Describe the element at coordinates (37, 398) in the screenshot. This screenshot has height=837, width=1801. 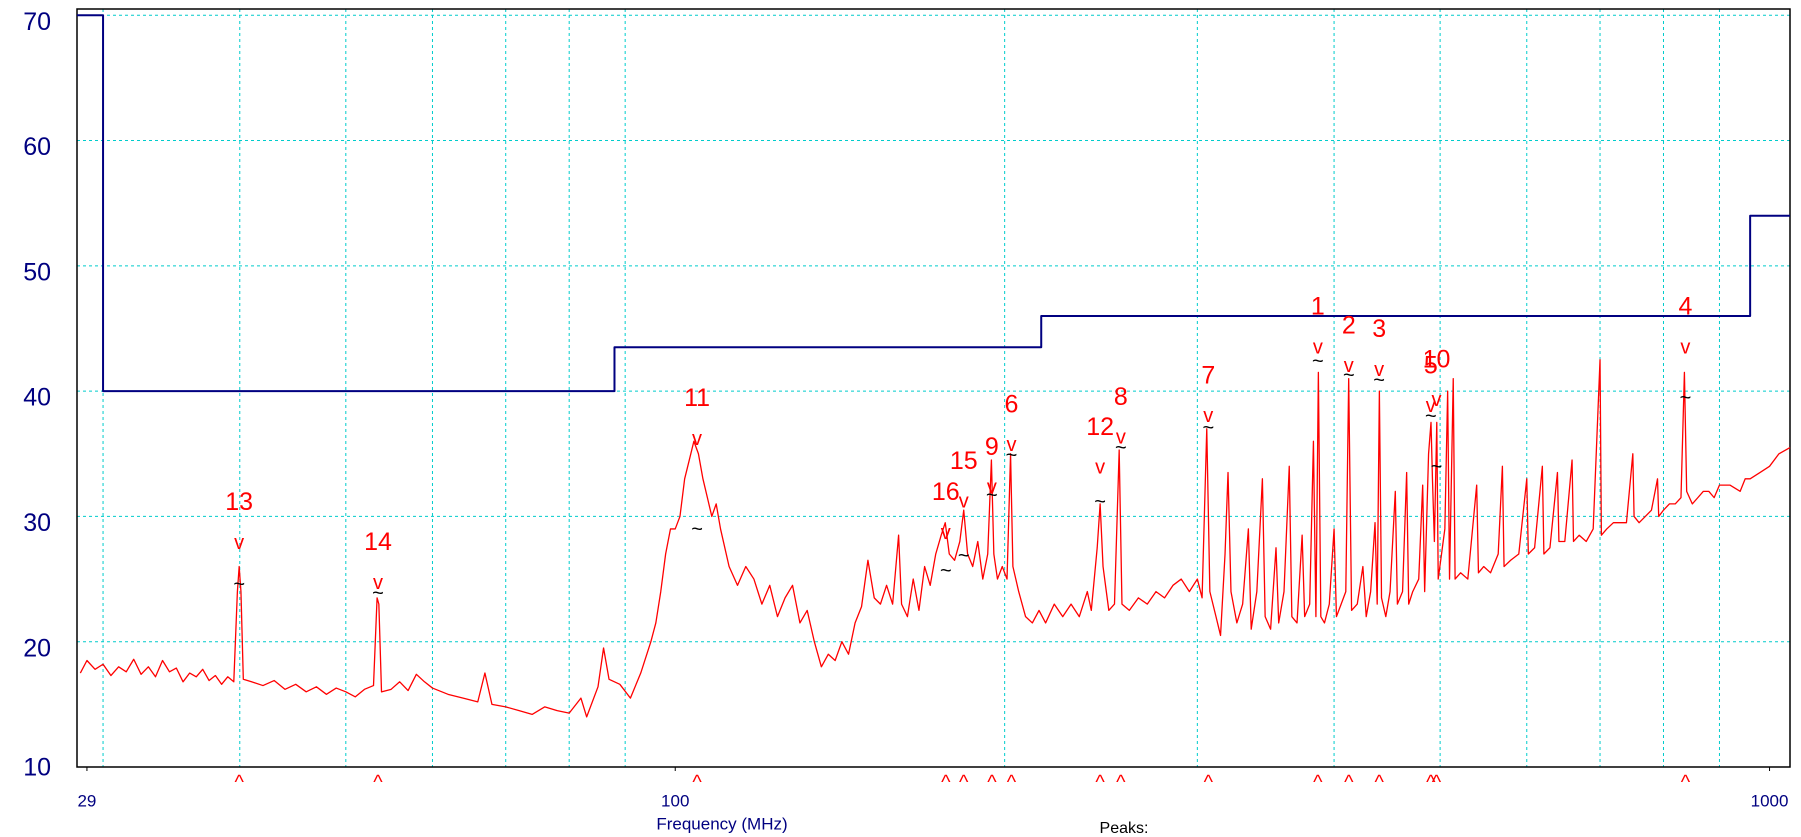
I see `y-tick-label: 40` at that location.